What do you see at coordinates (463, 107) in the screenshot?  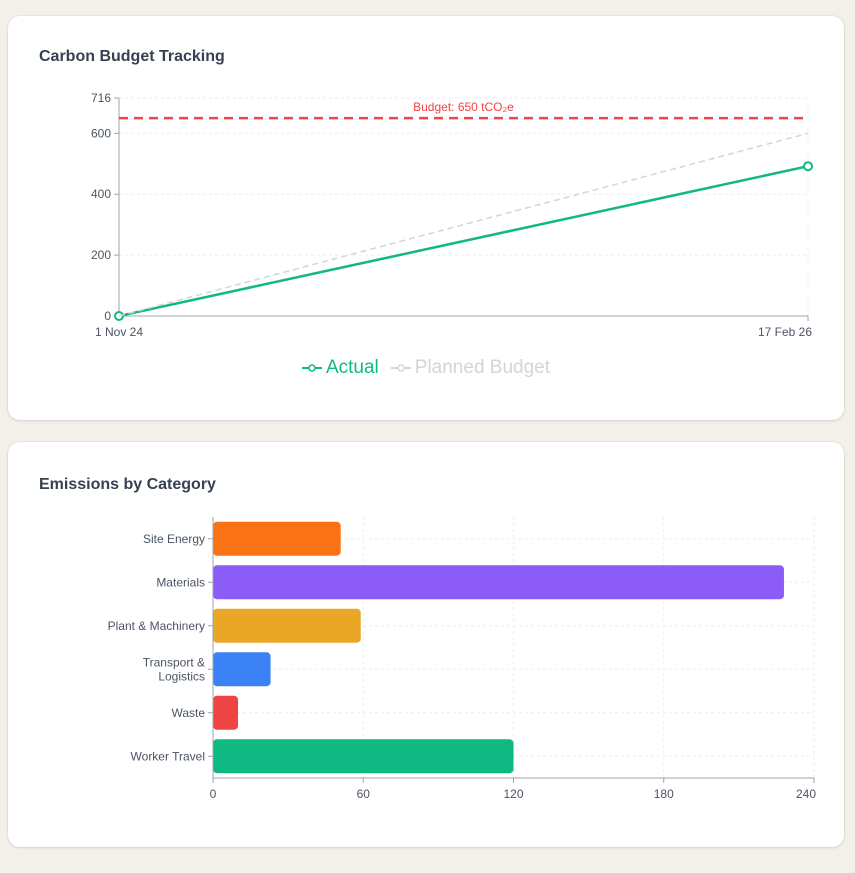 I see `budget-reference-label: Budget: 650 tCO₂e` at bounding box center [463, 107].